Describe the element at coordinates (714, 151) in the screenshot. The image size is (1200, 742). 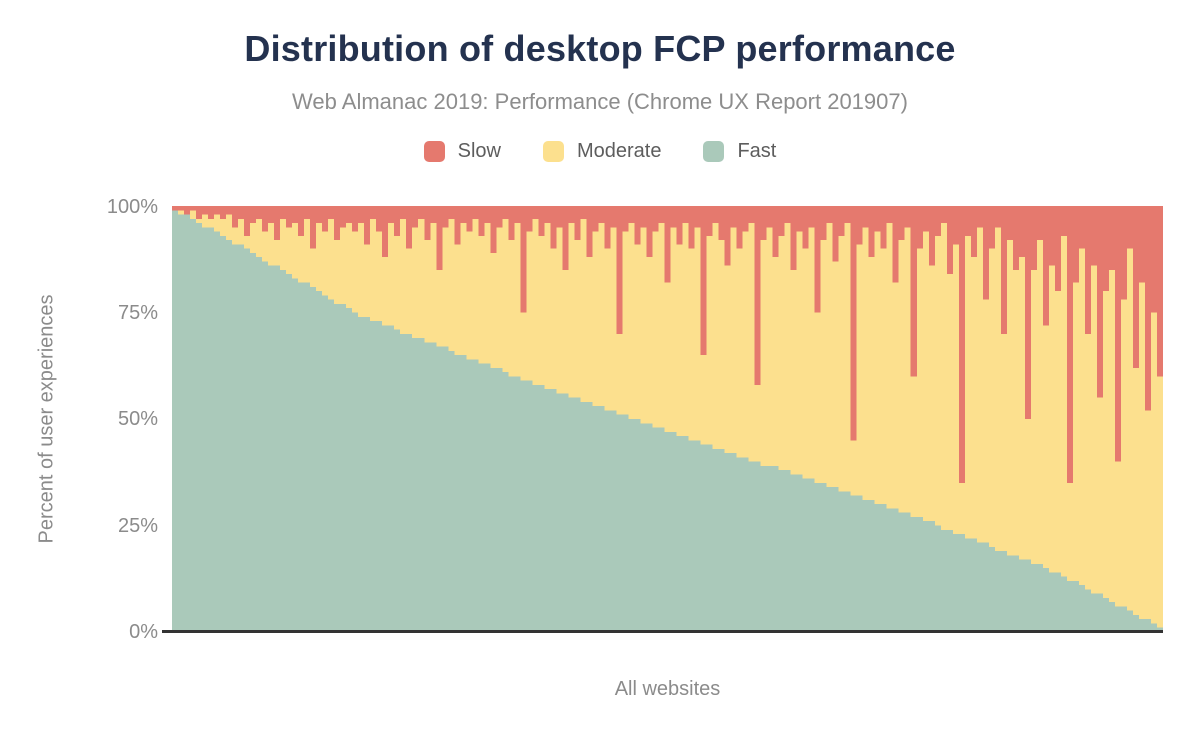
I see `legend-swatch-fast` at that location.